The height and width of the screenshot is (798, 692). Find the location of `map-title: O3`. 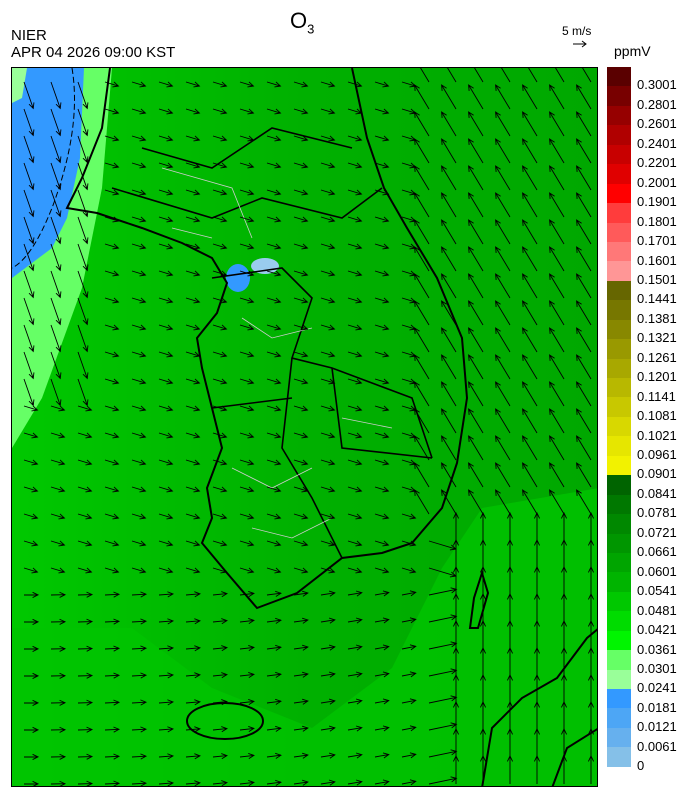

map-title: O3 is located at coordinates (302, 22).